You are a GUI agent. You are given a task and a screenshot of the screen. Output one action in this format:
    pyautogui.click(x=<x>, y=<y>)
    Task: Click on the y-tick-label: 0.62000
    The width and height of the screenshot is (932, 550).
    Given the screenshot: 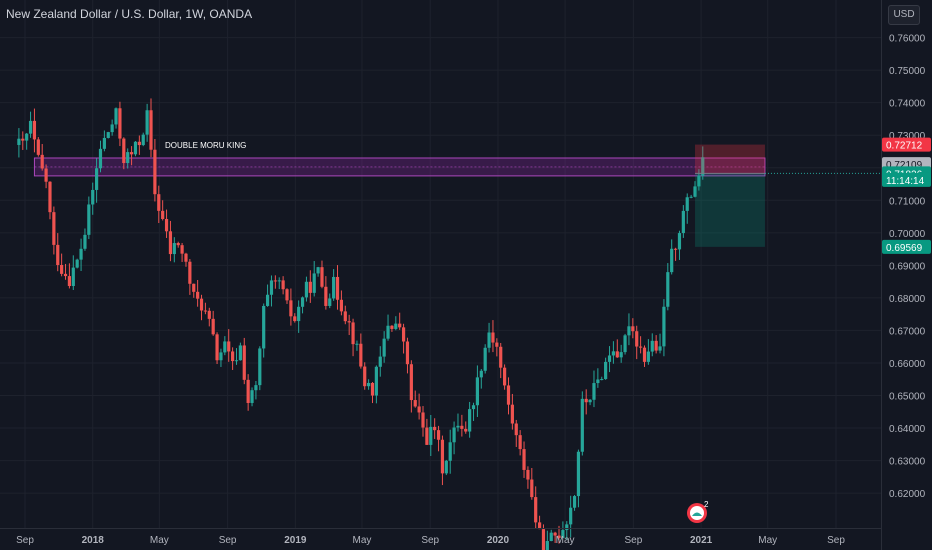 What is the action you would take?
    pyautogui.click(x=907, y=494)
    